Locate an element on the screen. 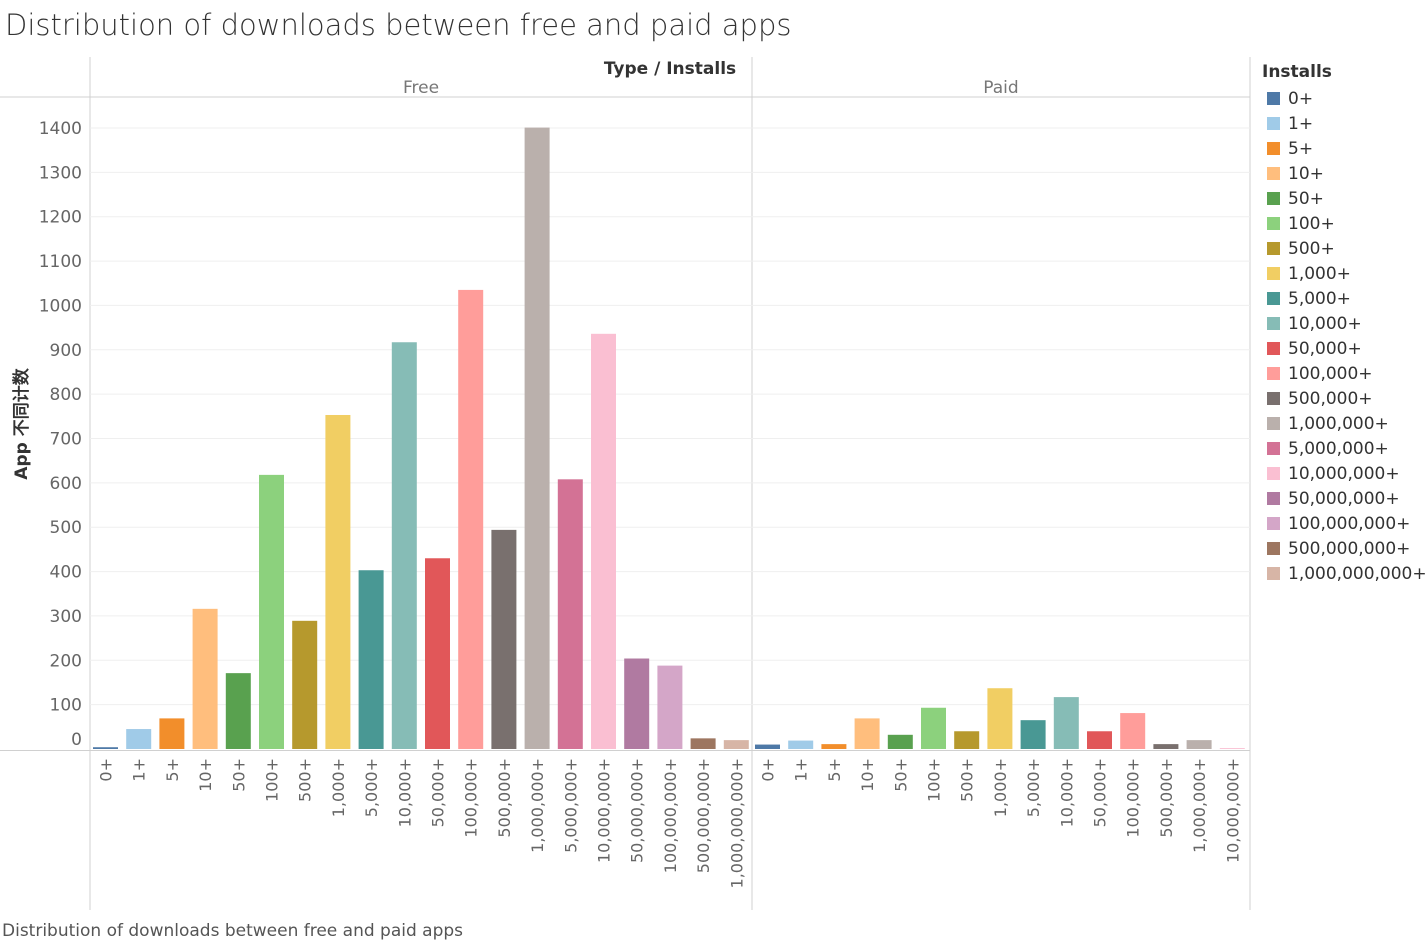 The height and width of the screenshot is (945, 1428). legend-item: 100+ is located at coordinates (1345, 223).